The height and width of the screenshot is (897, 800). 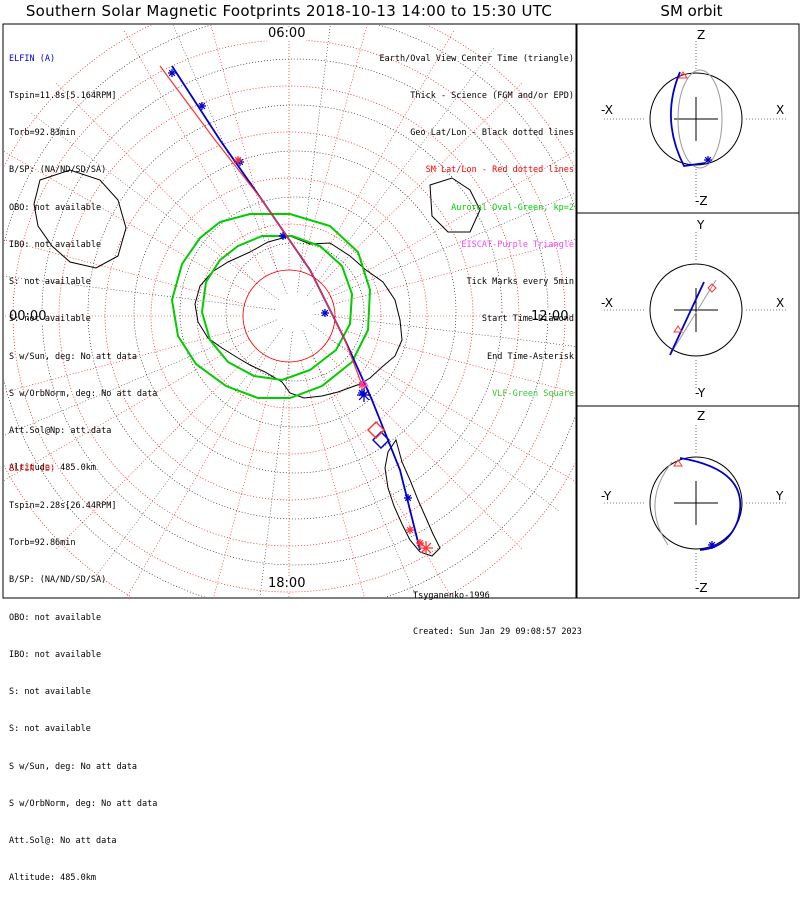 I want to click on geo-lat-circle, so click(x=295, y=312).